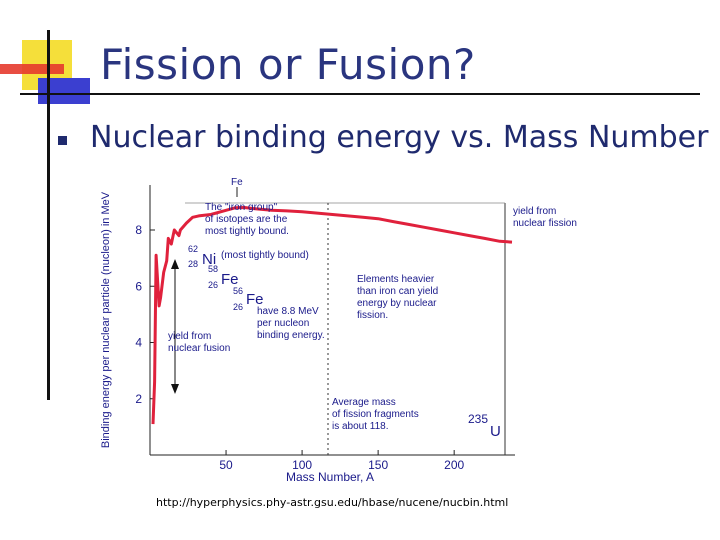 This screenshot has height=540, width=720. What do you see at coordinates (138, 399) in the screenshot?
I see `y-tick-label: 2` at bounding box center [138, 399].